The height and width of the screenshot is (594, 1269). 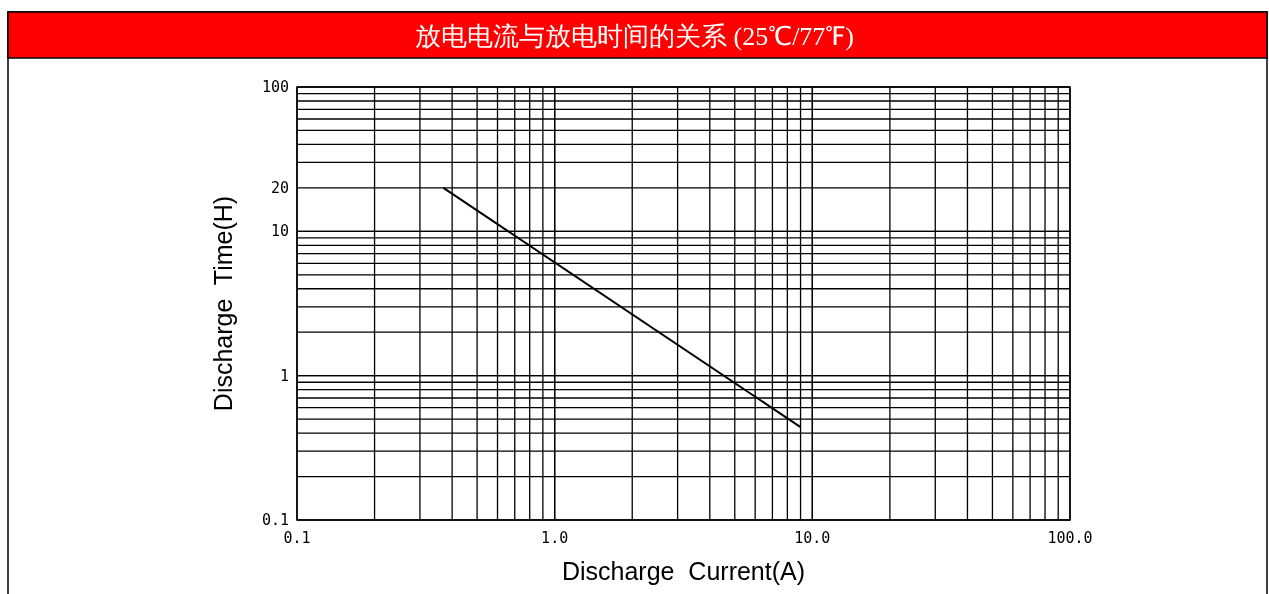 What do you see at coordinates (1070, 538) in the screenshot?
I see `x-tick-label: 100.0` at bounding box center [1070, 538].